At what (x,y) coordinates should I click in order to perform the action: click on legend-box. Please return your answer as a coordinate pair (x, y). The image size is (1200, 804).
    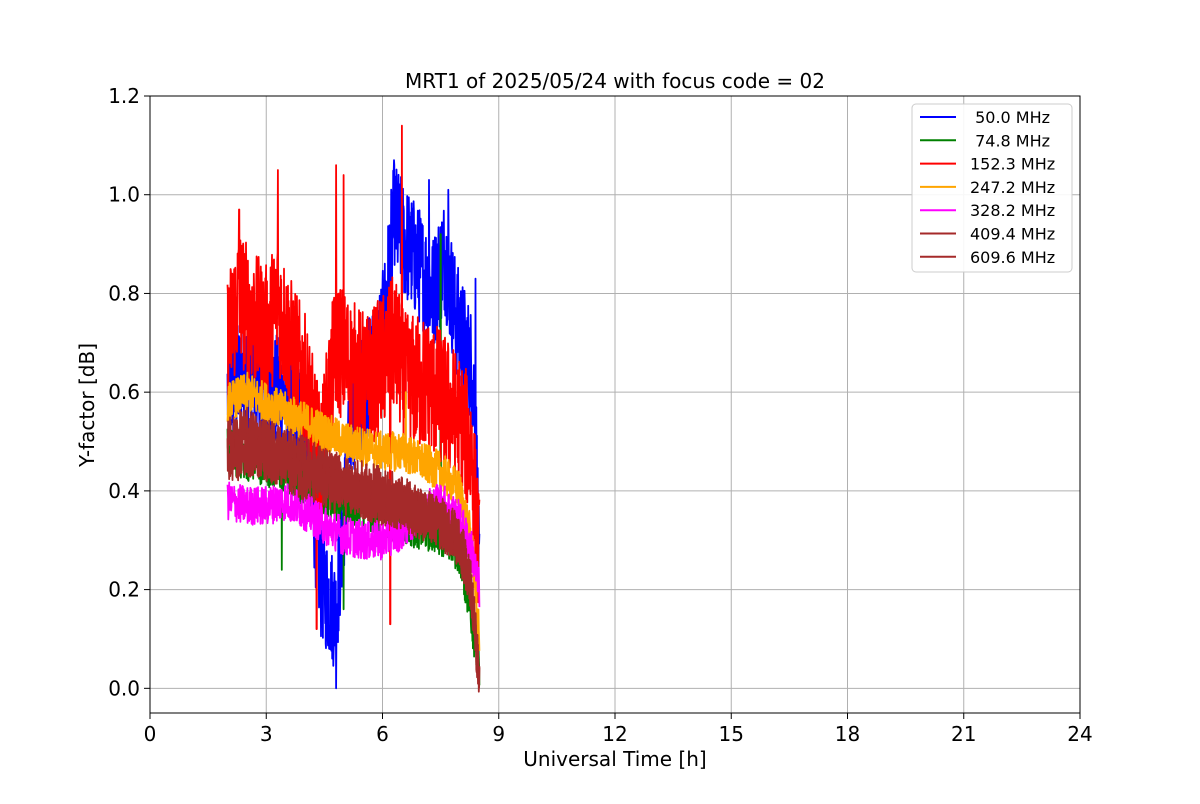
    Looking at the image, I should click on (992, 188).